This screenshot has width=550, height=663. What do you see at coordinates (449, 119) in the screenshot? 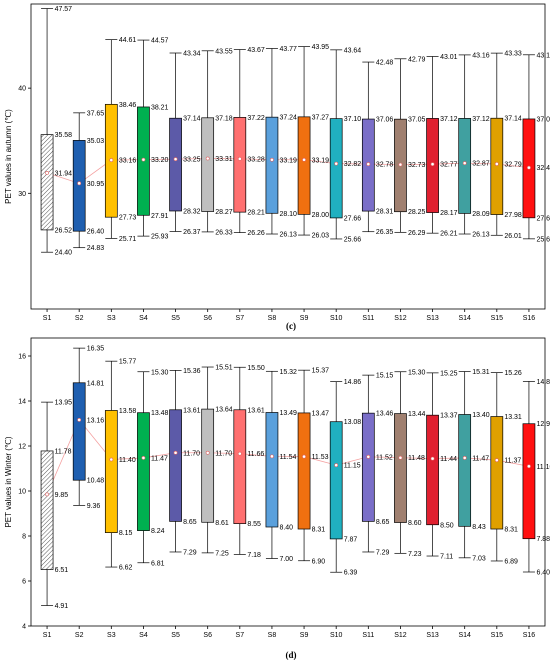
I see `q3-value-label: 37.12` at bounding box center [449, 119].